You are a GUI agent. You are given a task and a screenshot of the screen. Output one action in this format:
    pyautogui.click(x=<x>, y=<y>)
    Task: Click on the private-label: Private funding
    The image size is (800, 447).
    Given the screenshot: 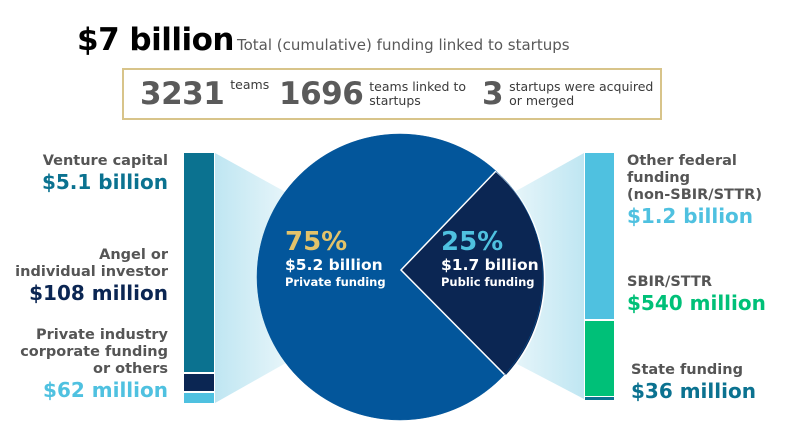 What is the action you would take?
    pyautogui.click(x=335, y=282)
    